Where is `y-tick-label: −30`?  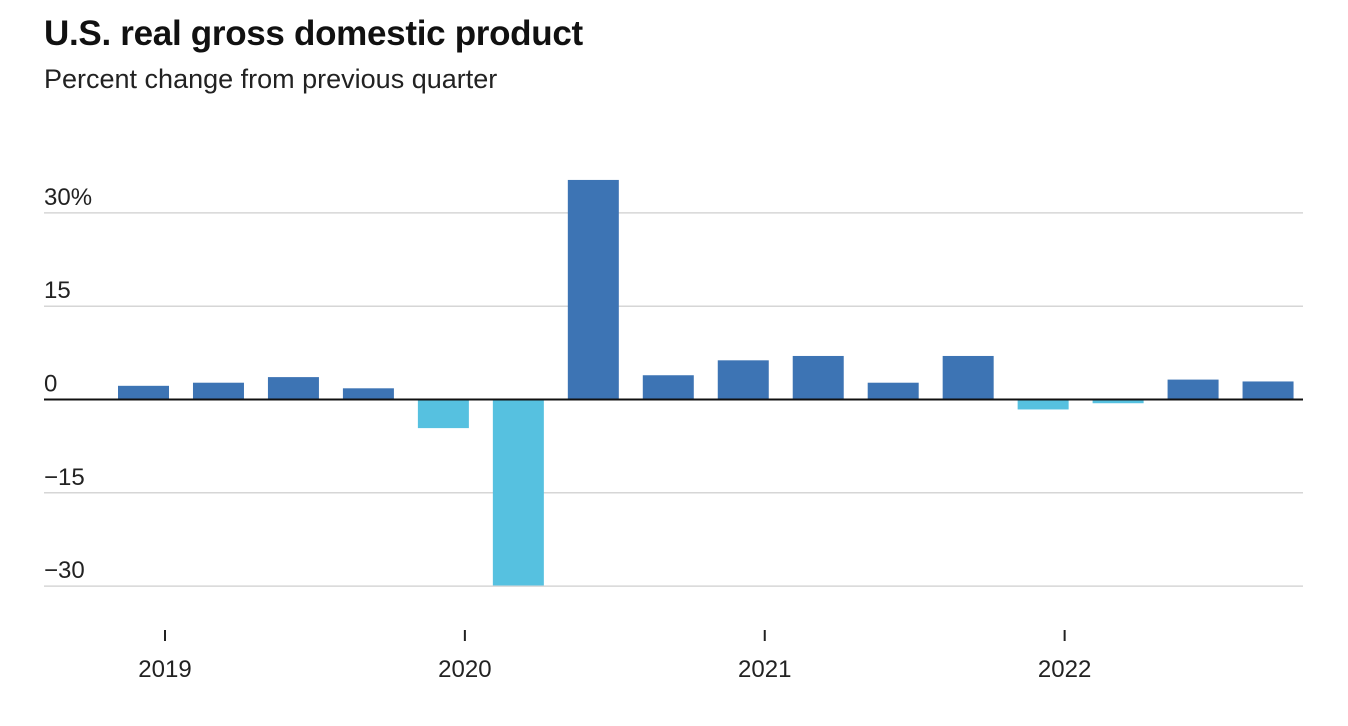
y-tick-label: −30 is located at coordinates (64, 570).